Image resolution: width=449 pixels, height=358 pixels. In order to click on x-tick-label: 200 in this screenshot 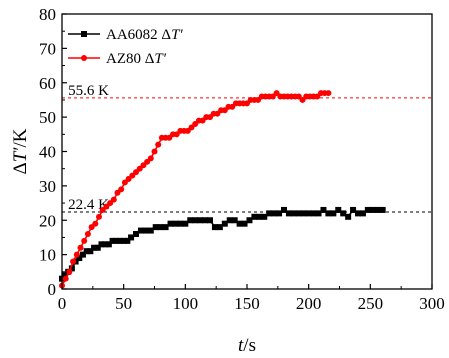, I will do `click(309, 303)`.